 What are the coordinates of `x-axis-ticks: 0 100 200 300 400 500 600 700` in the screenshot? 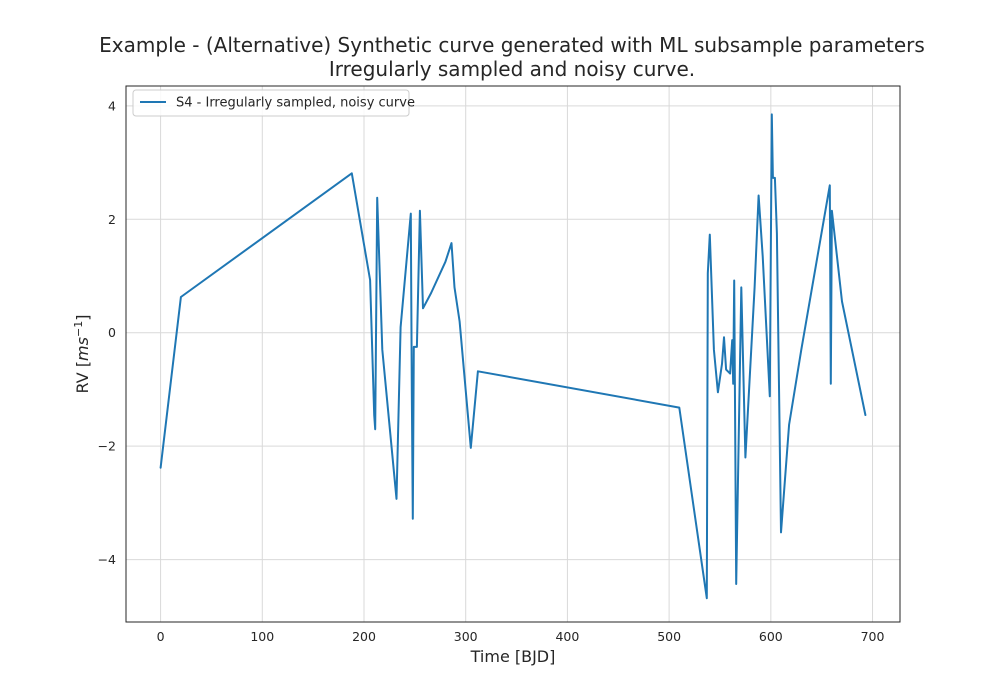 It's located at (521, 636).